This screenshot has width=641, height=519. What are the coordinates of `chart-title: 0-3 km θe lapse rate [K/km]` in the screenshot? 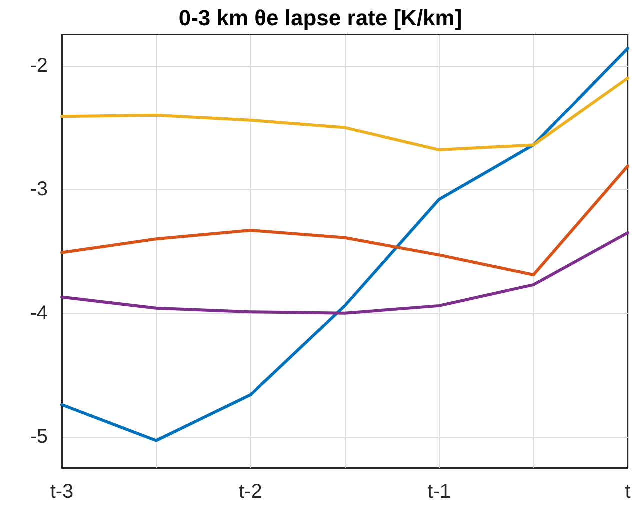 It's located at (320, 18).